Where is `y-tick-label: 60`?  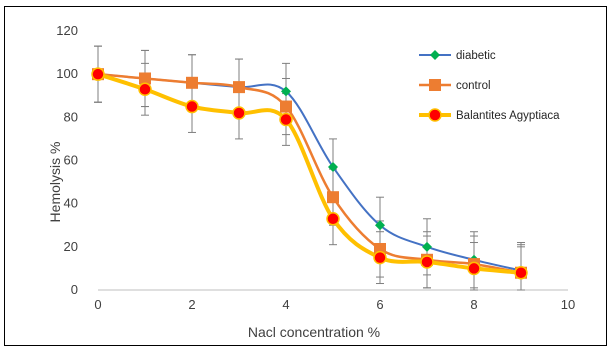
y-tick-label: 60 is located at coordinates (71, 160).